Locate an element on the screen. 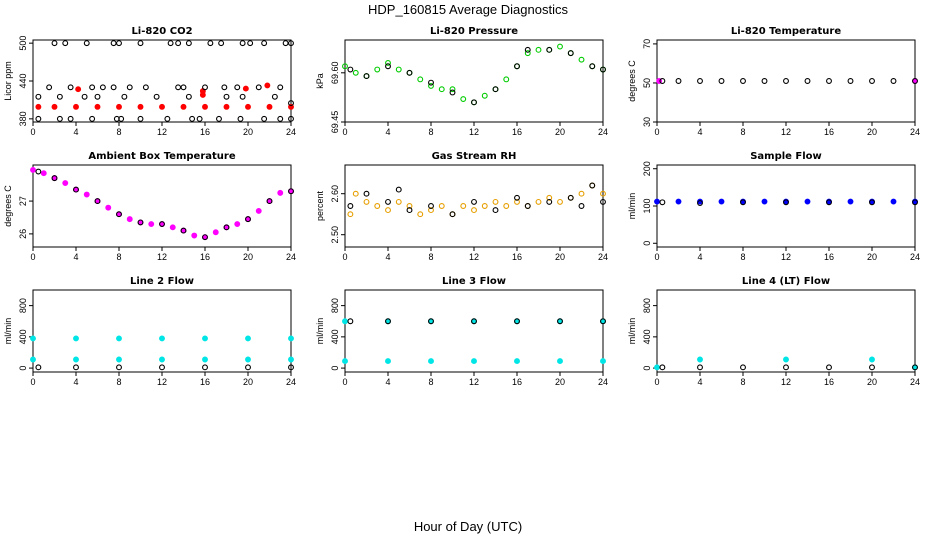 The height and width of the screenshot is (540, 936). y-tick-label: 27 is located at coordinates (23, 201).